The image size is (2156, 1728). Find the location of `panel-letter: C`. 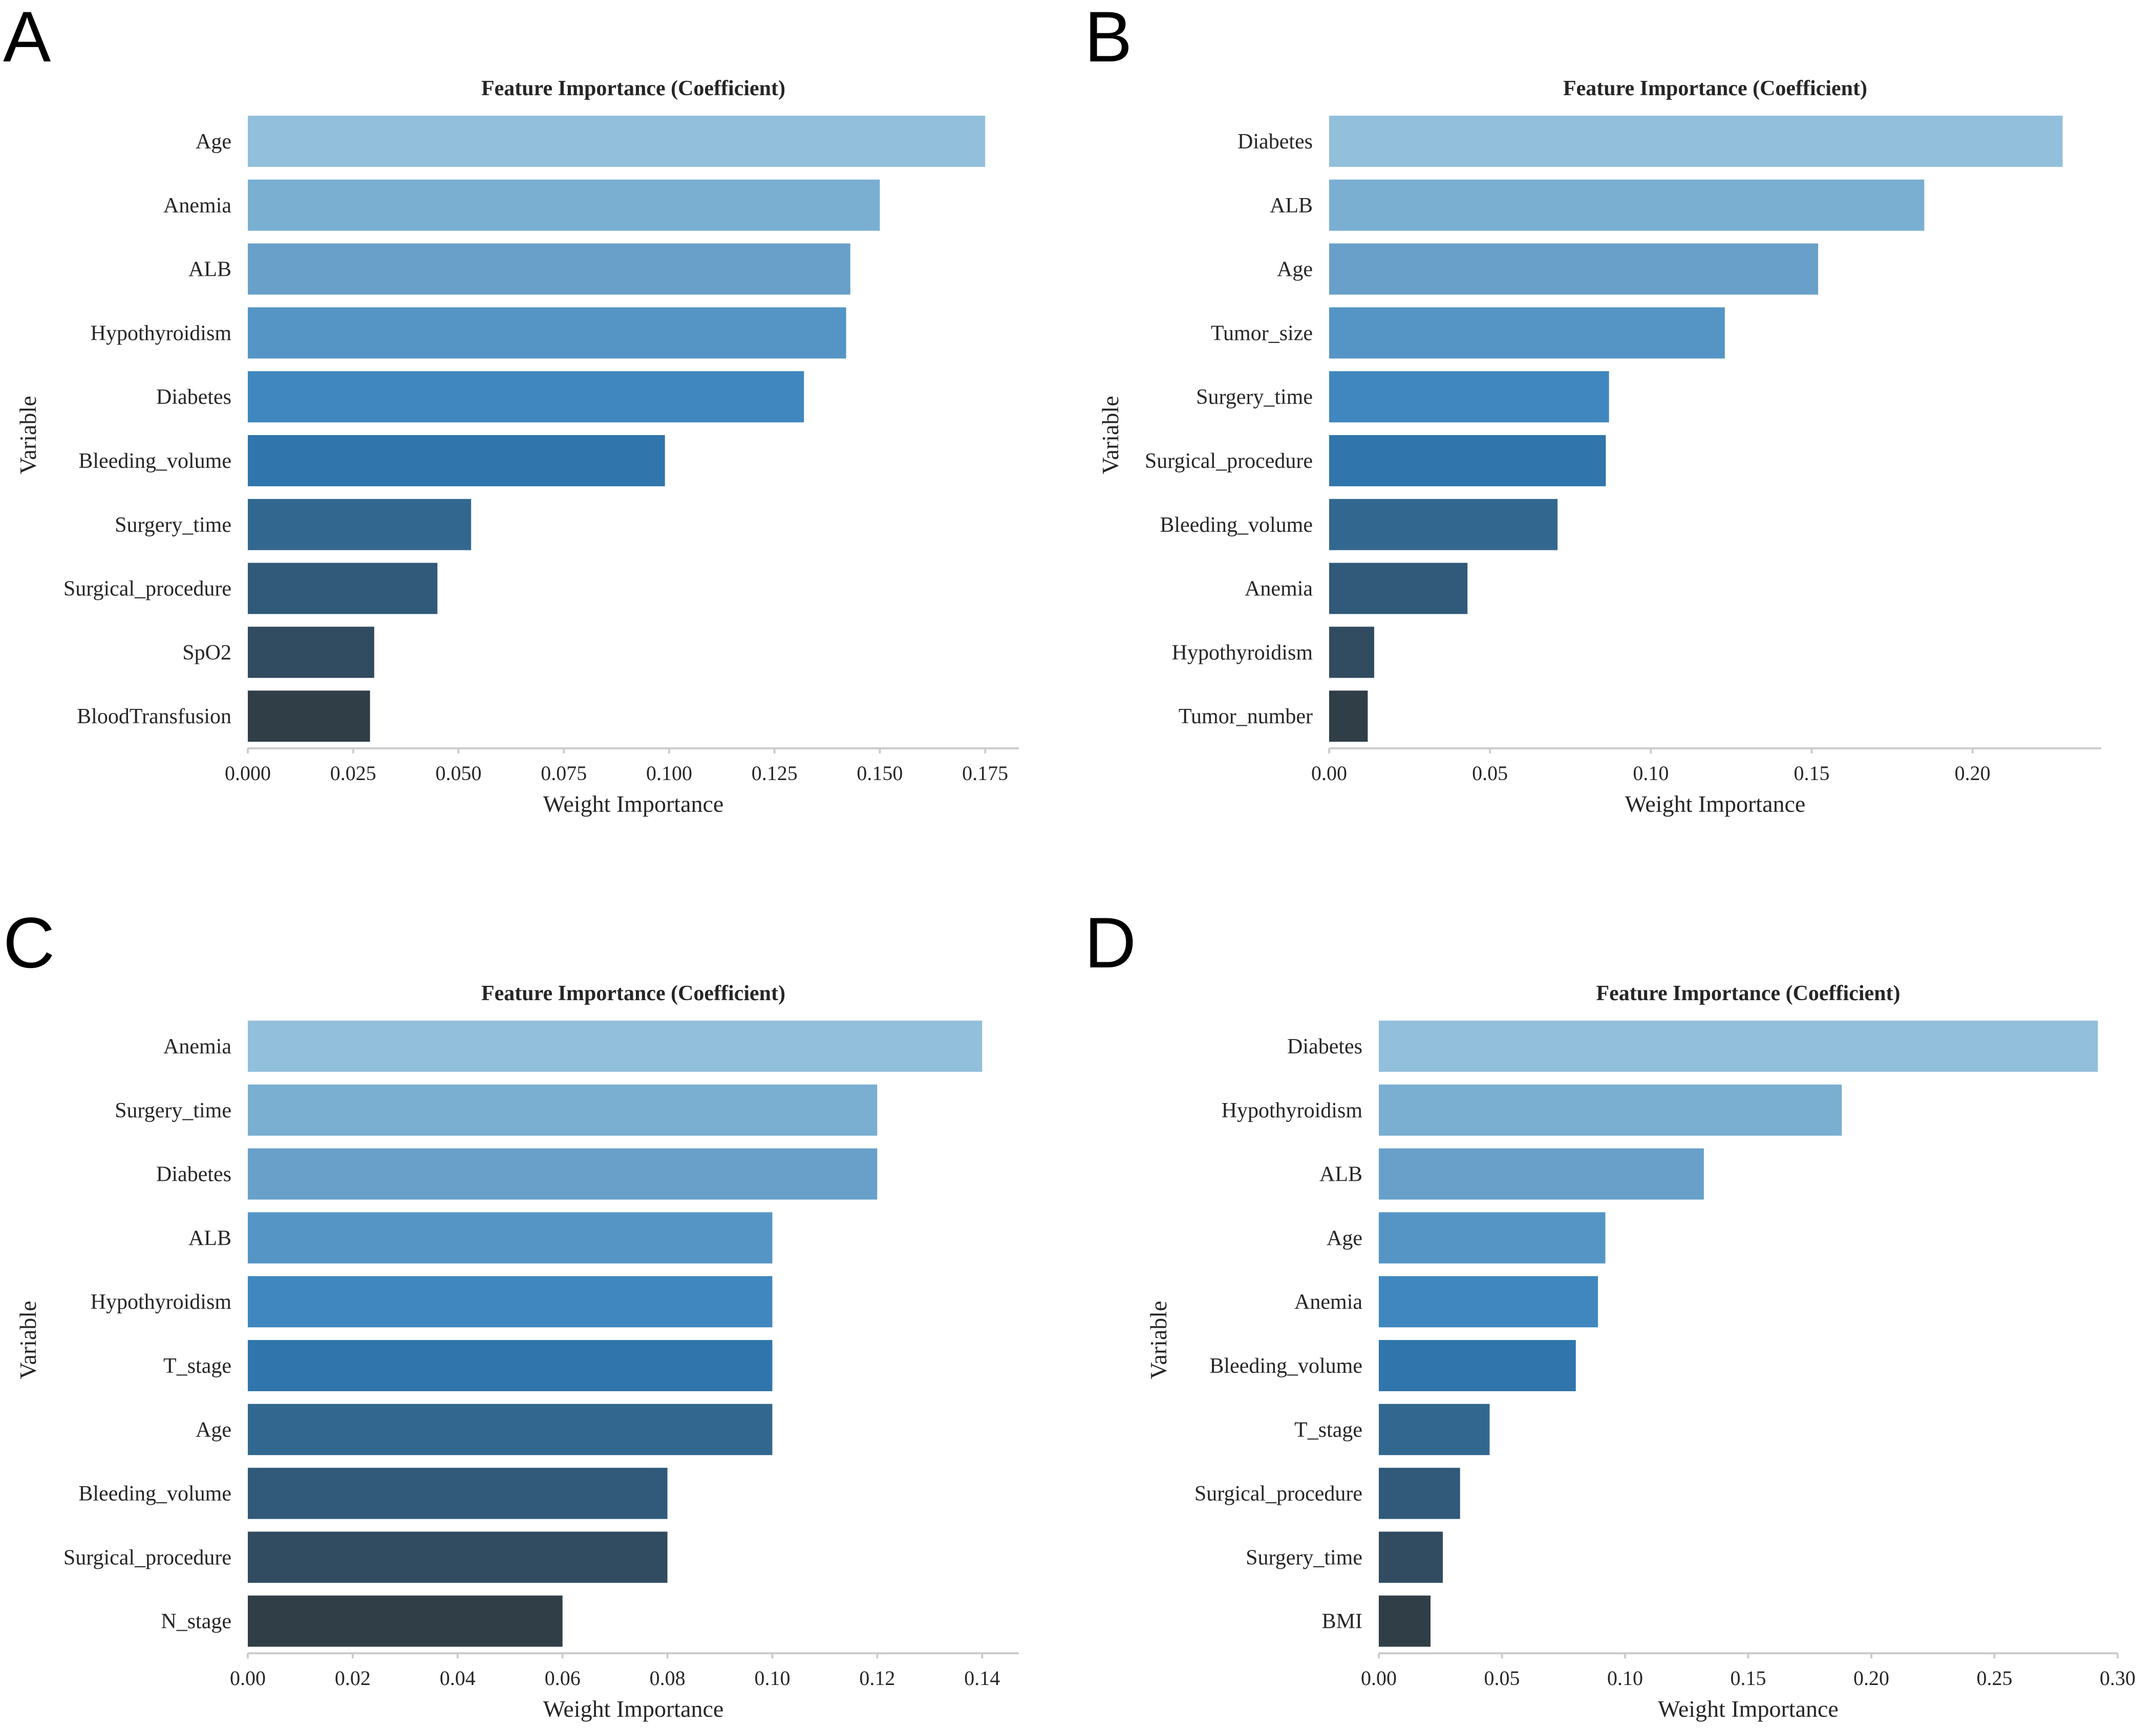

panel-letter: C is located at coordinates (29, 942).